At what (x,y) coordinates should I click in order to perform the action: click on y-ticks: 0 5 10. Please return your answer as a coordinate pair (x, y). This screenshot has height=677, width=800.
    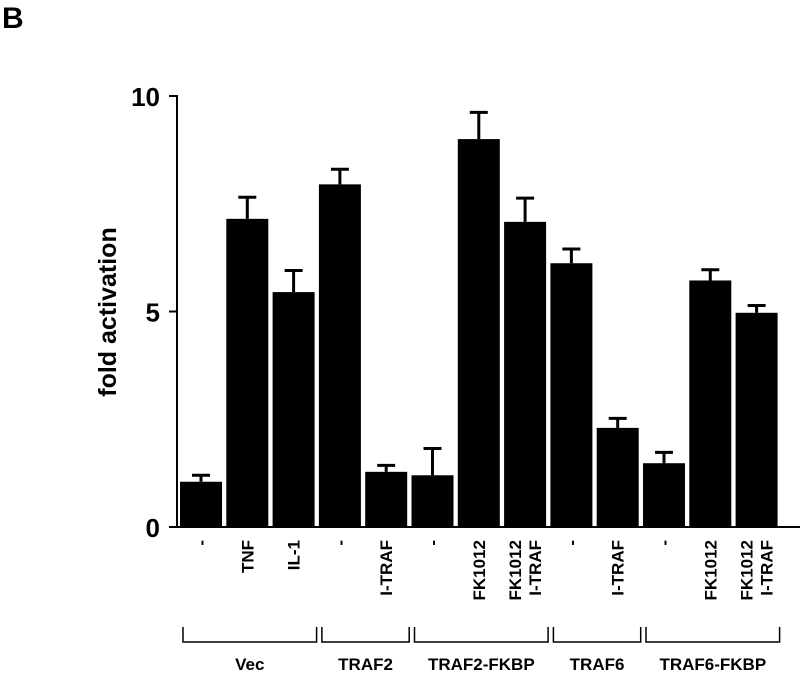
    Looking at the image, I should click on (154, 312).